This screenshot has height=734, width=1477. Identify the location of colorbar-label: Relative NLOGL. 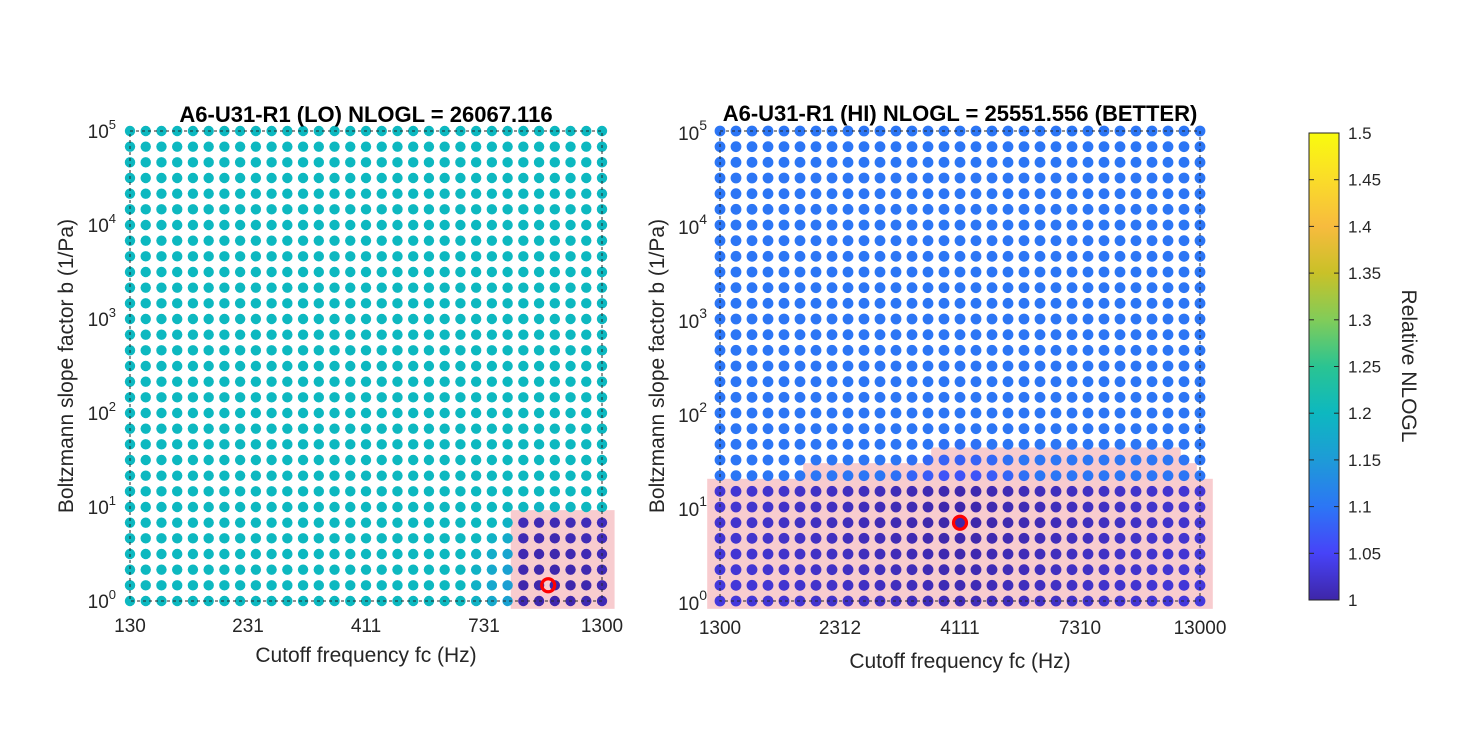
(1408, 366).